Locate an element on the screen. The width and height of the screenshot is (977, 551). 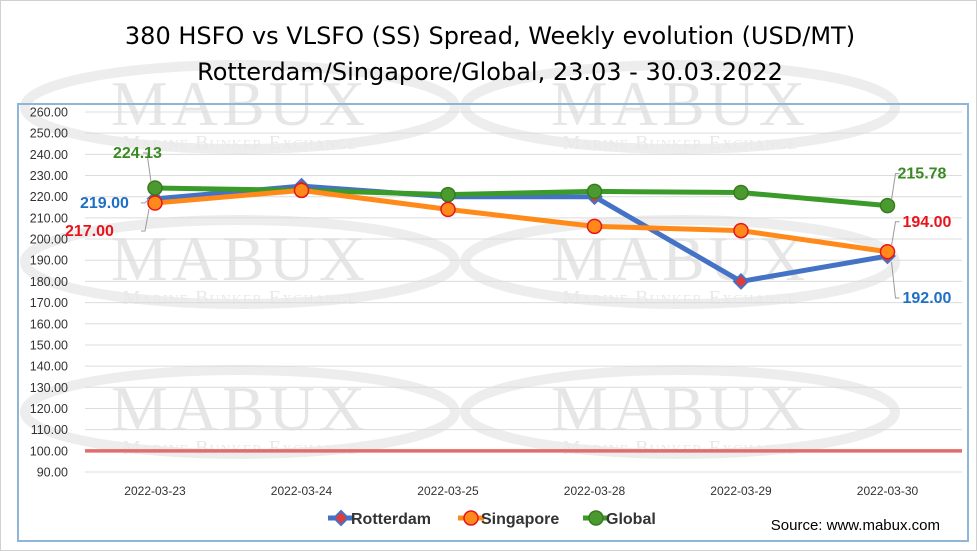
data-label: 194.00 is located at coordinates (921, 230).